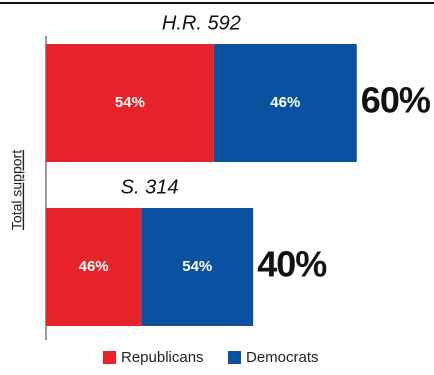 This screenshot has height=375, width=434. Describe the element at coordinates (396, 100) in the screenshot. I see `total-label: 60%` at that location.